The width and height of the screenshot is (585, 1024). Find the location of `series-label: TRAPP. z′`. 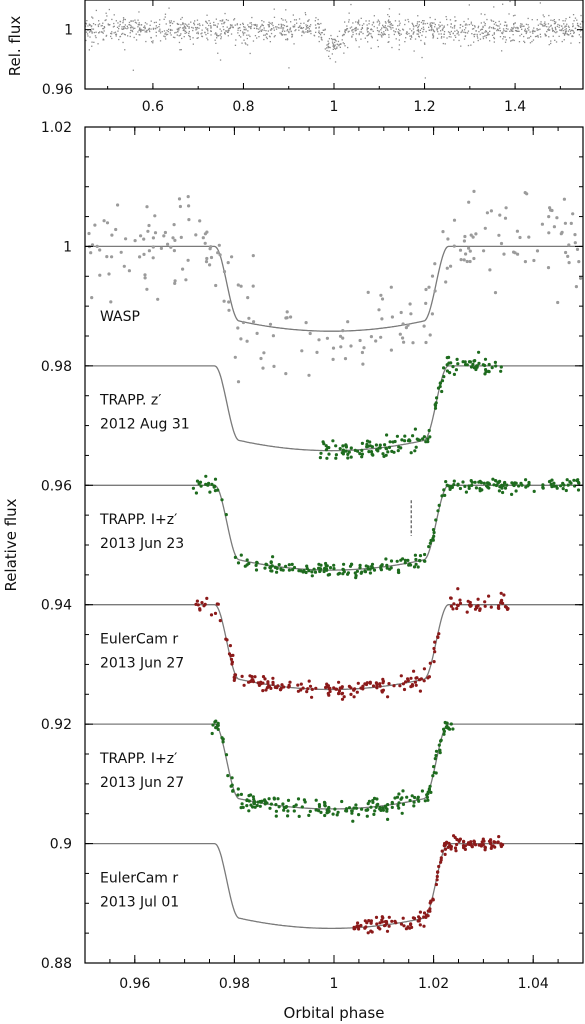

series-label: TRAPP. z′ is located at coordinates (130, 401).